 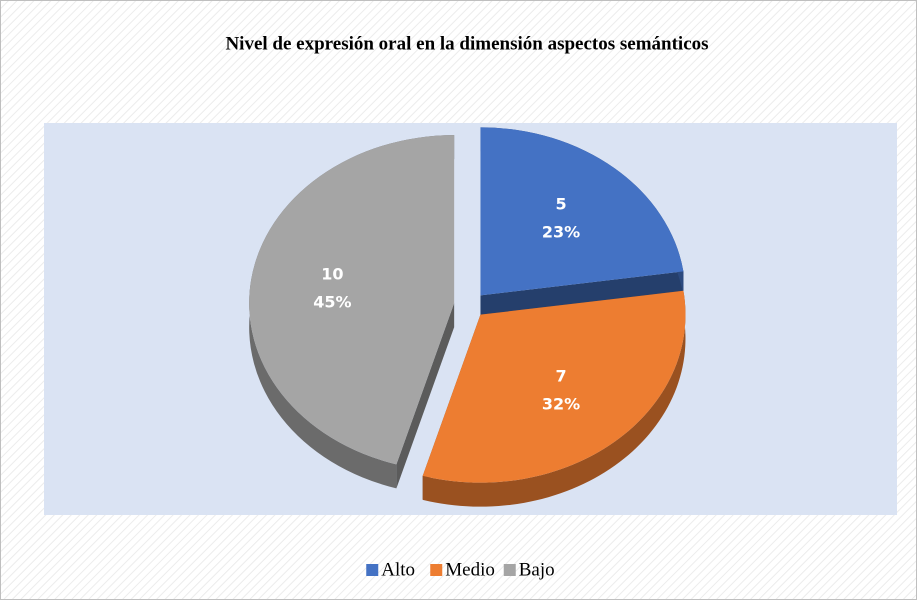 What do you see at coordinates (560, 204) in the screenshot?
I see `data-label: 5` at bounding box center [560, 204].